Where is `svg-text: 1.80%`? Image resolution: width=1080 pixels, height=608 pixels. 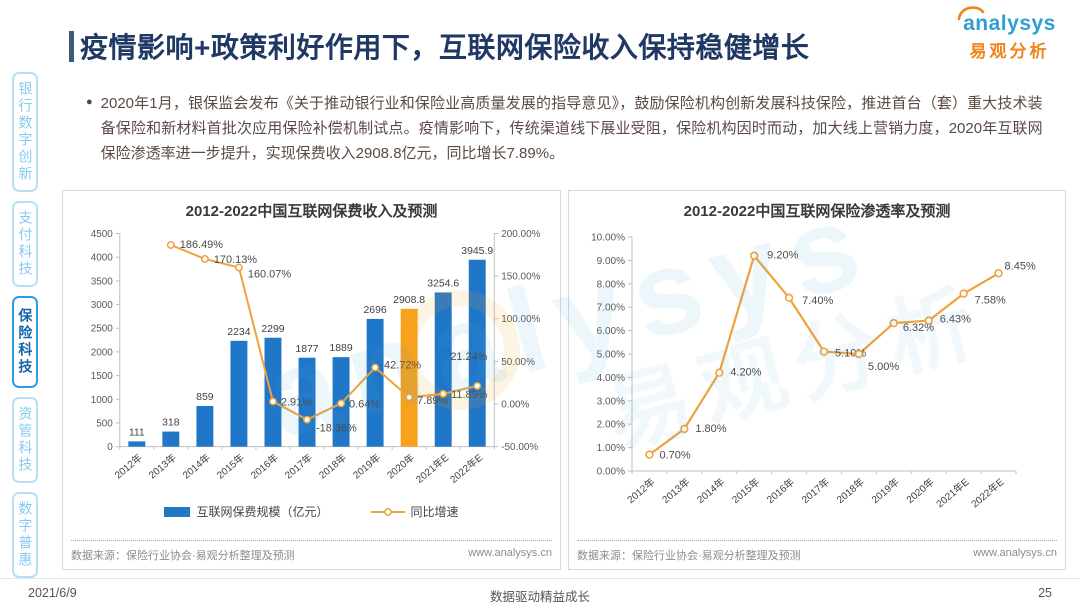
svg-text: 1.80% is located at coordinates (710, 429).